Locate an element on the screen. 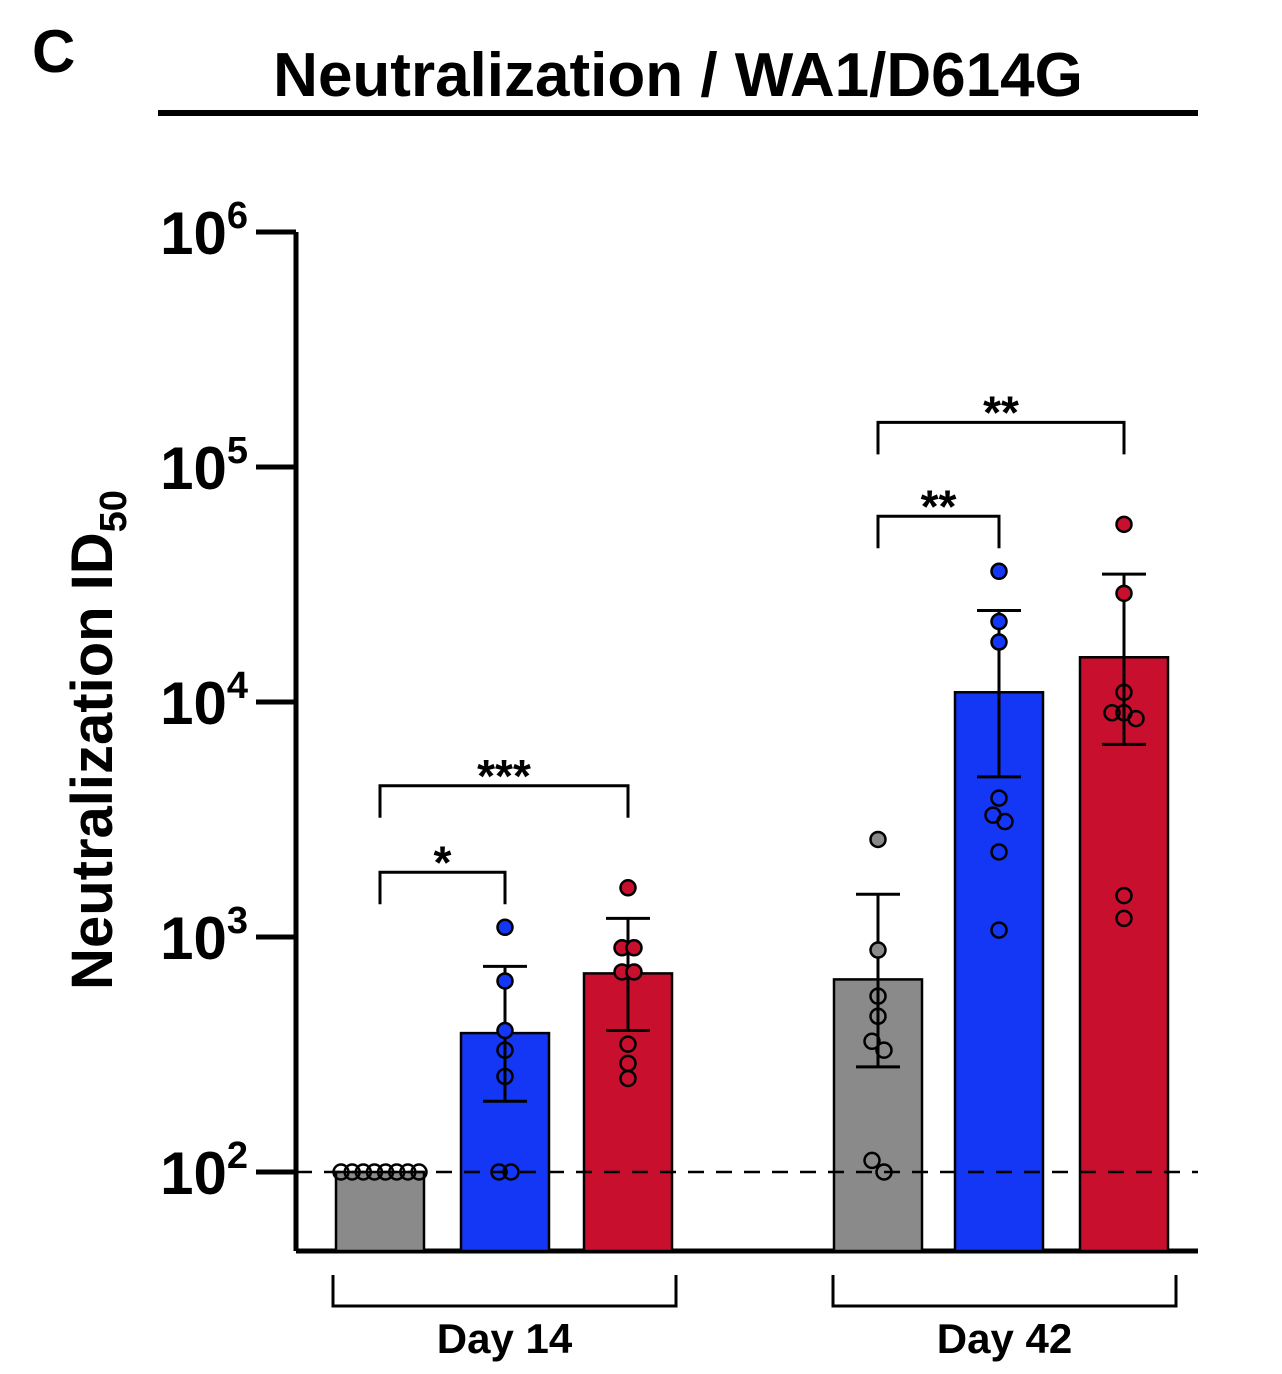 Image resolution: width=1282 pixels, height=1374 pixels. x-group-label: Day 14 is located at coordinates (505, 1338).